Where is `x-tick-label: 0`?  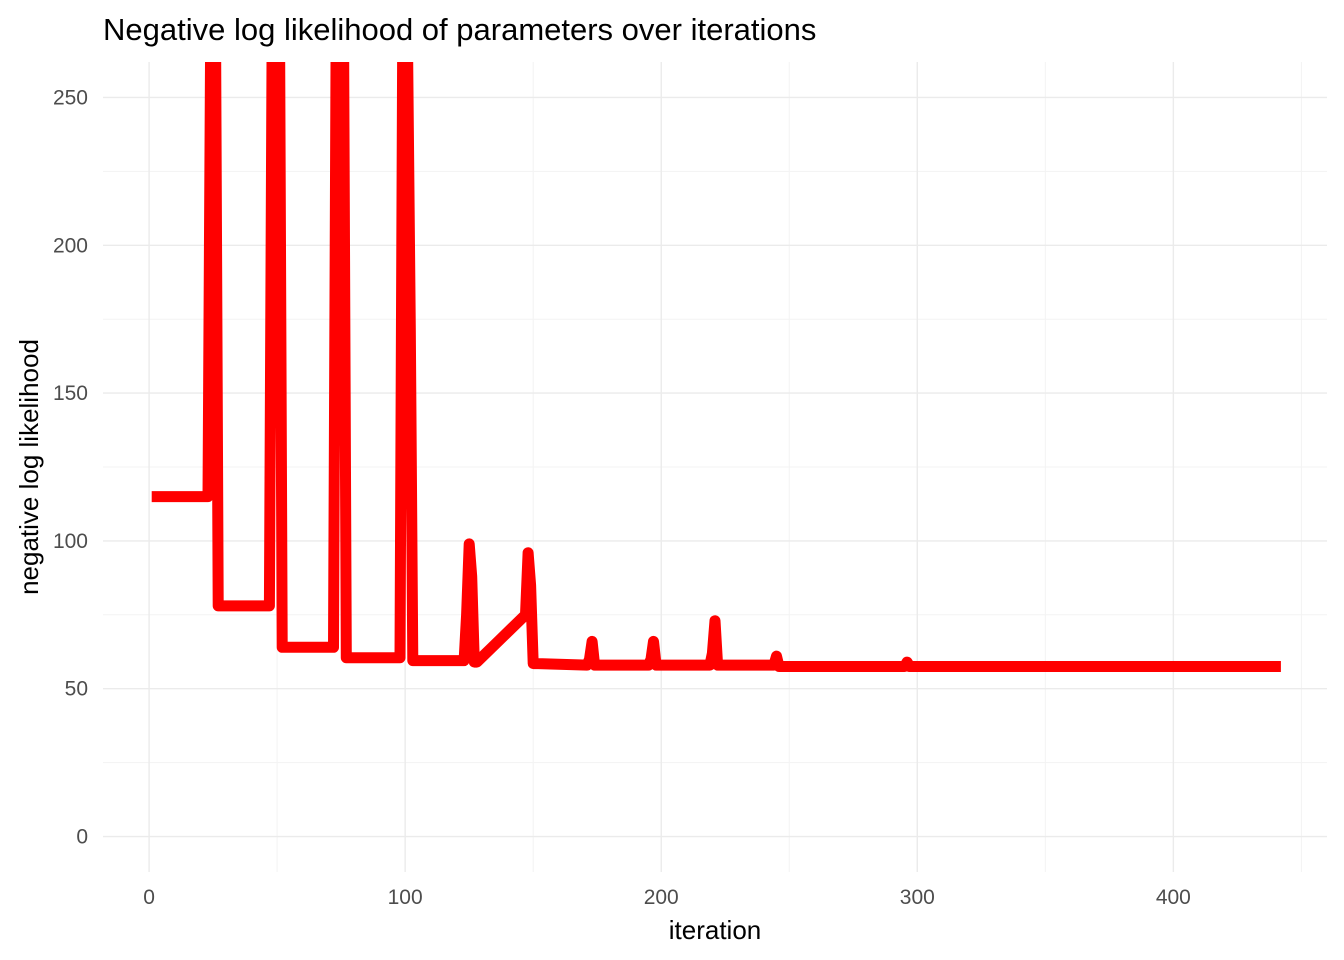
x-tick-label: 0 is located at coordinates (149, 897).